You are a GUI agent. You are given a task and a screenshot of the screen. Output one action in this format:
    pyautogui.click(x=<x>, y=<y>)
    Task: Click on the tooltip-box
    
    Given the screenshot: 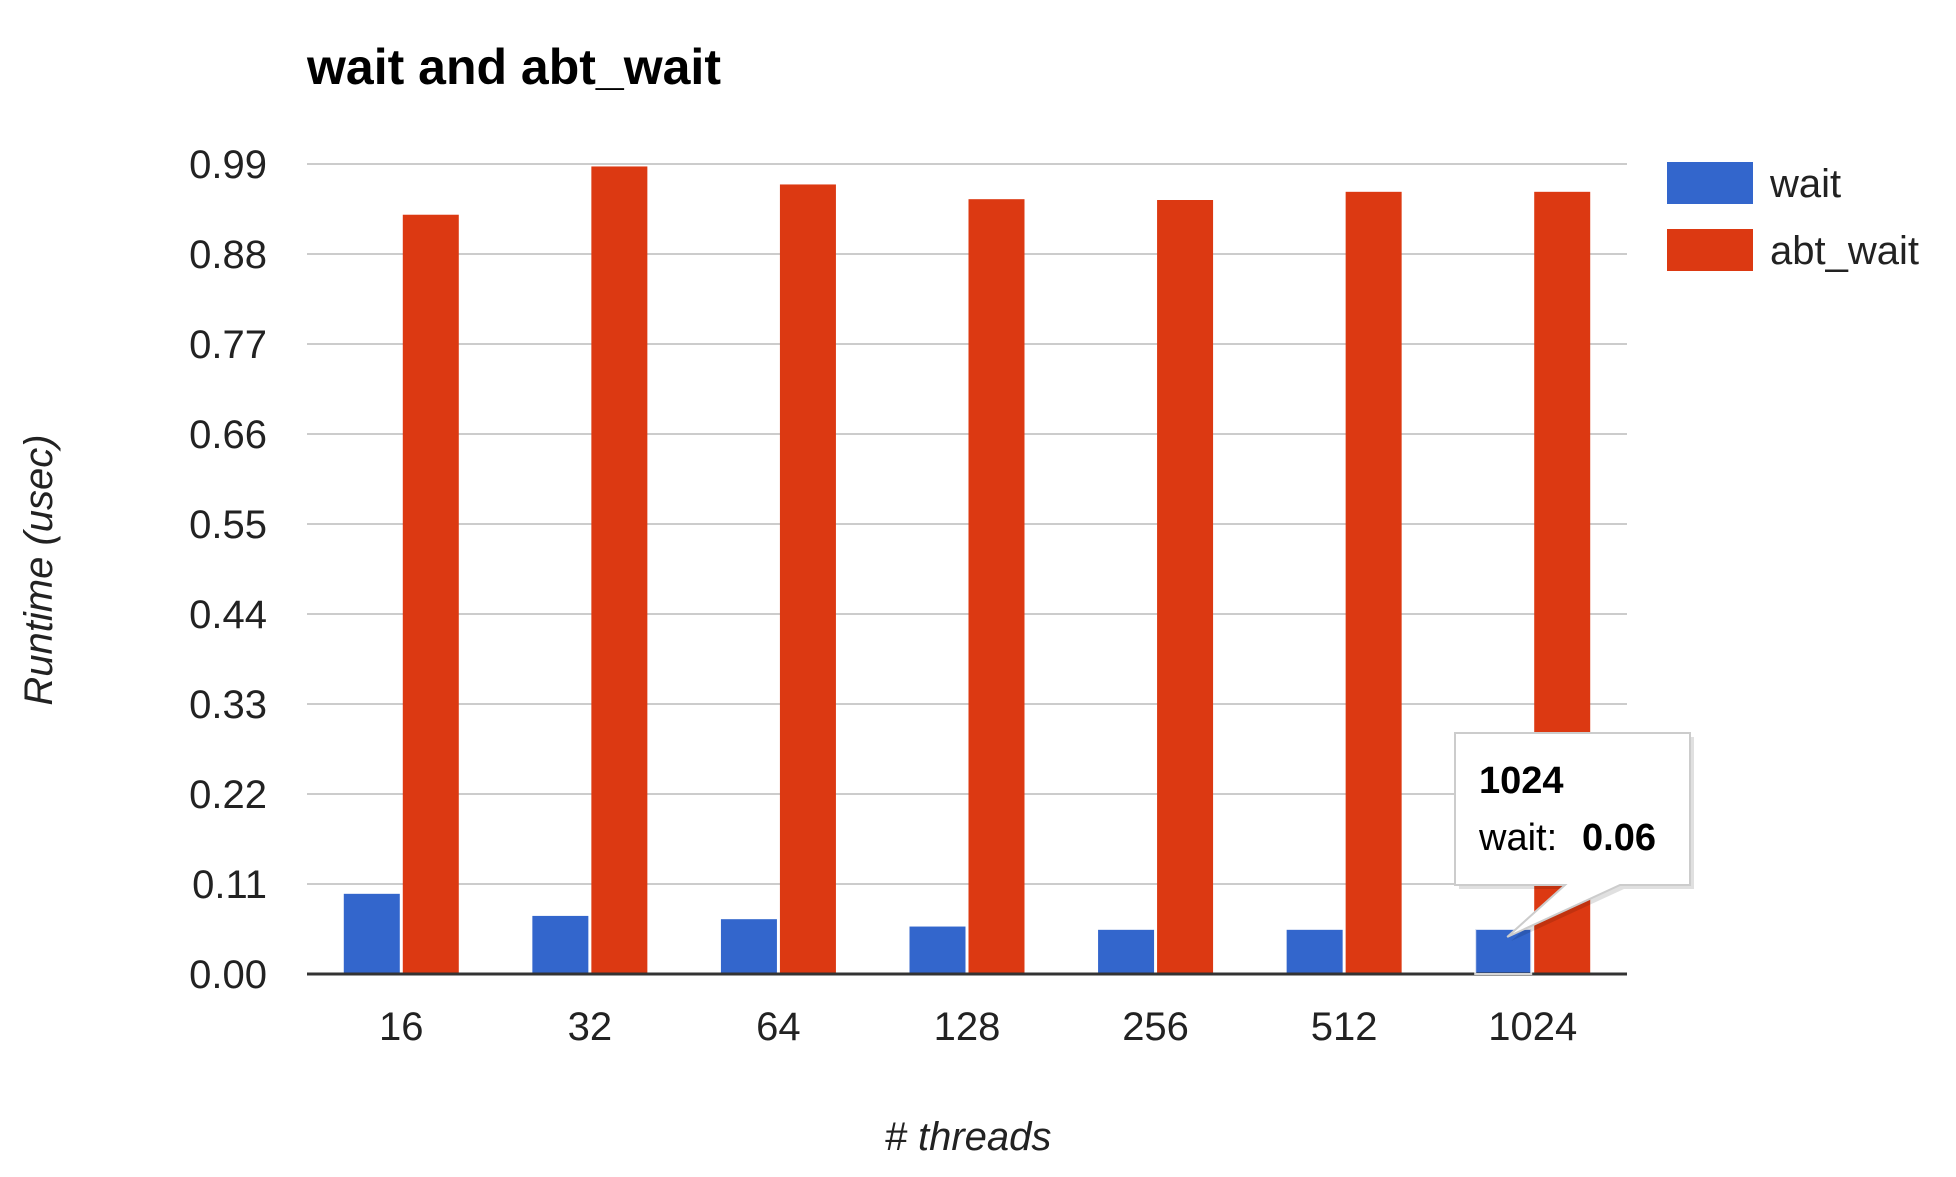 What is the action you would take?
    pyautogui.click(x=1572, y=835)
    